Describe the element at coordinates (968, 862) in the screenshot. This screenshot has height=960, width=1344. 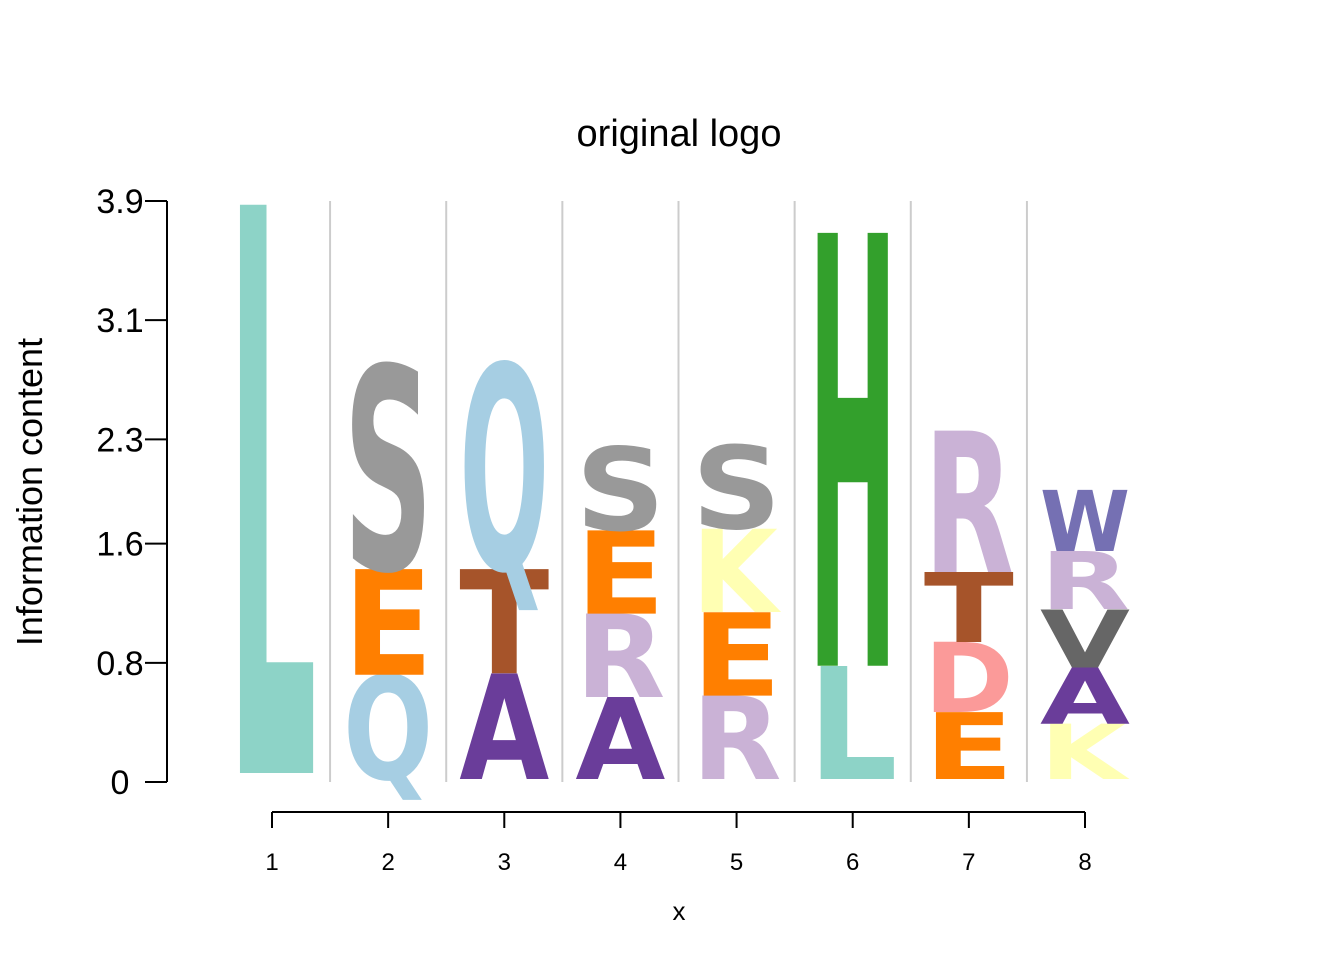
I see `x-tick-label: 7` at that location.